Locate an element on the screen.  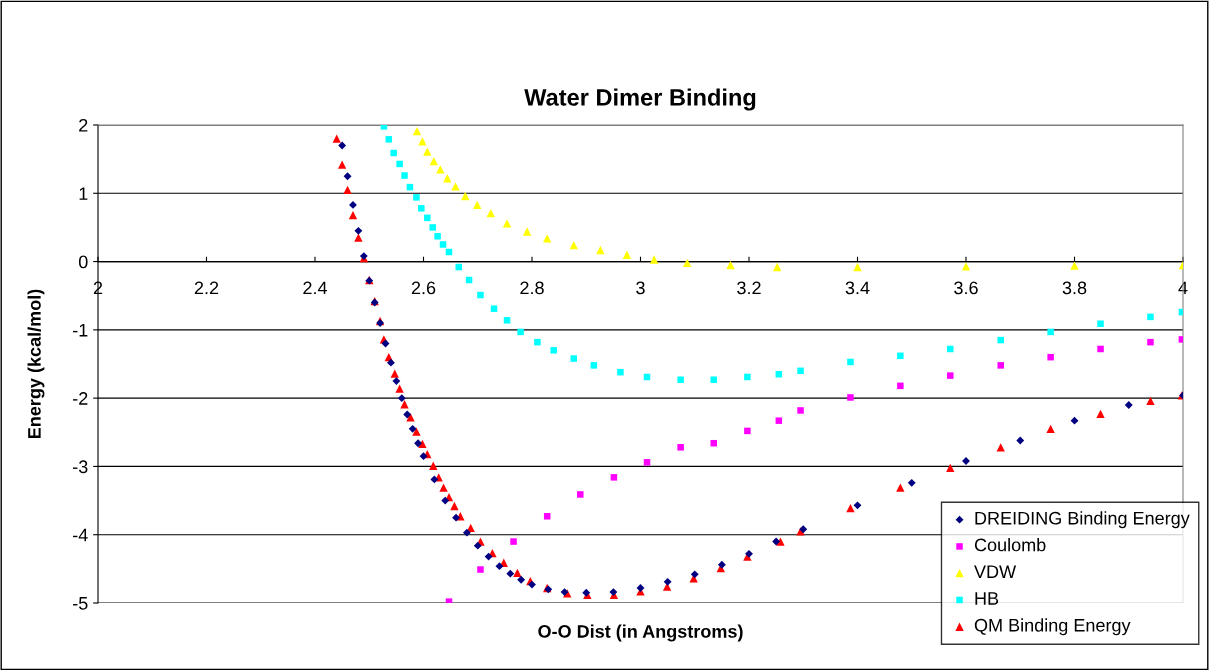
legend-label: QM Binding Energy is located at coordinates (1052, 627).